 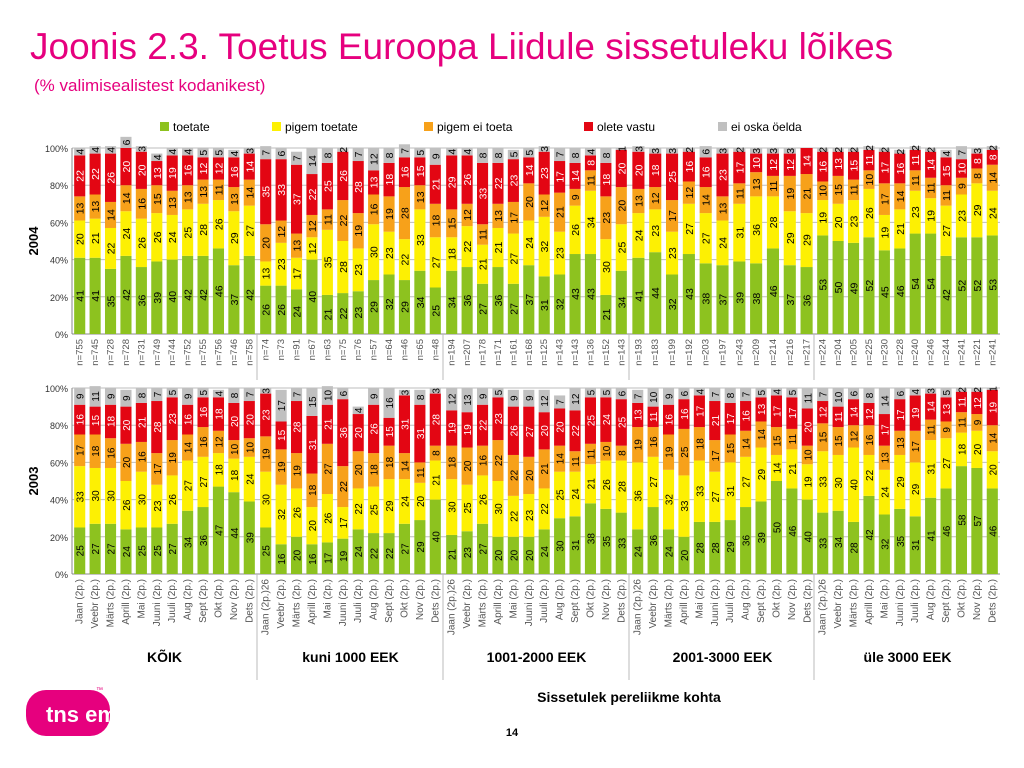 I want to click on data-label: 46, so click(x=993, y=531).